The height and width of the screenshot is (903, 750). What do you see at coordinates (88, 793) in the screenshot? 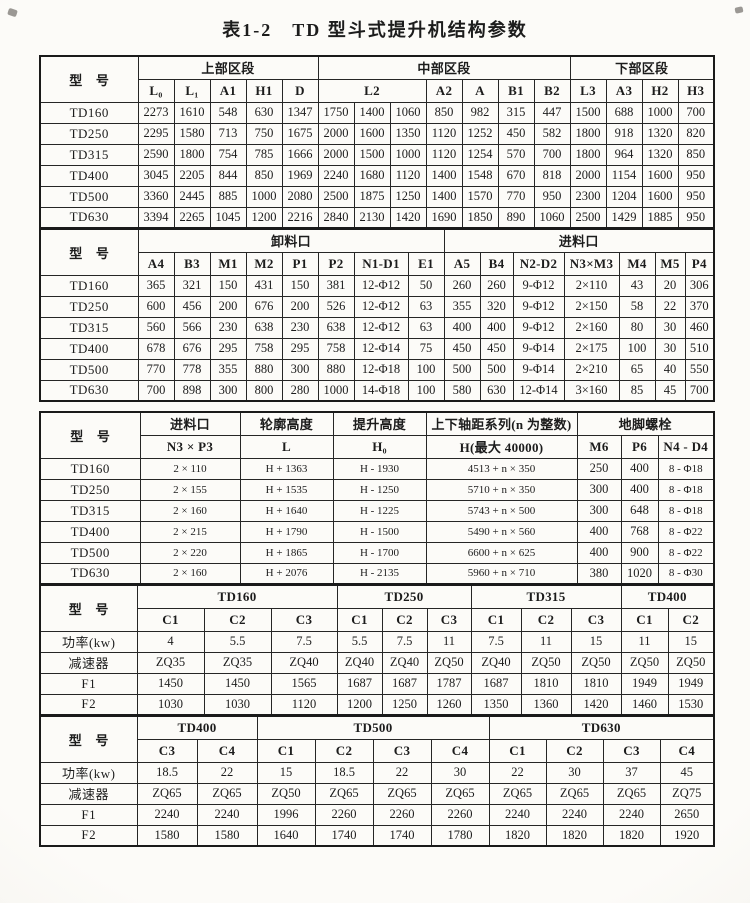
I see `row-label: 减速器` at bounding box center [88, 793].